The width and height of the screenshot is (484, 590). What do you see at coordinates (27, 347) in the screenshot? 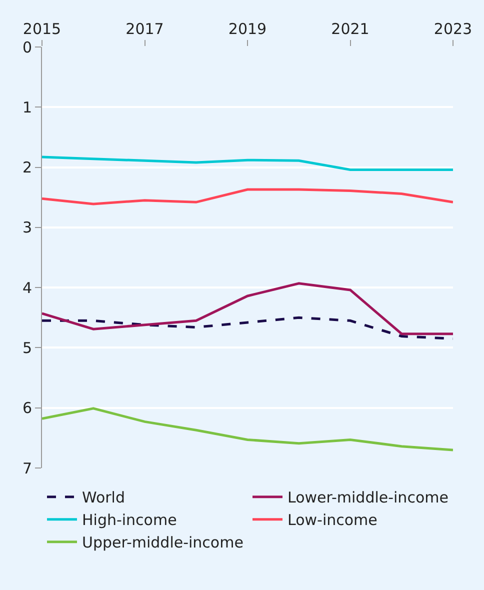
I see `y-tick-label: 5` at bounding box center [27, 347].